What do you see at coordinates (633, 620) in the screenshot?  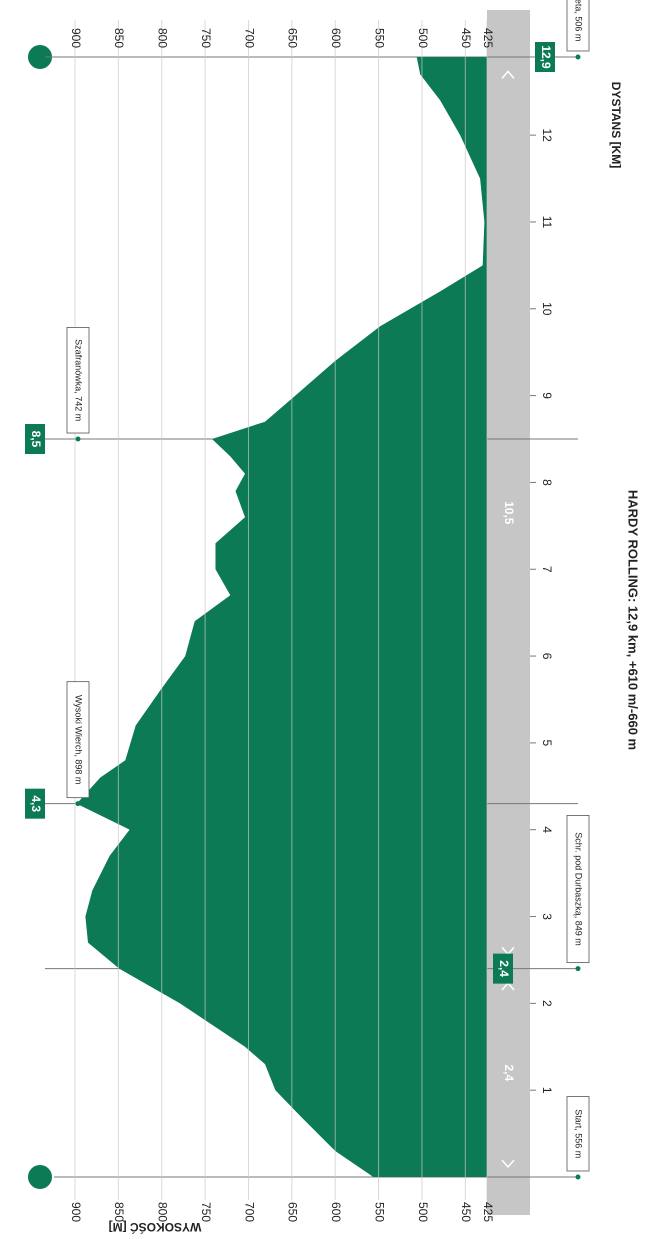 I see `chart-title: HARDY ROLLING: 12,9 km, +610 m/-660 m` at bounding box center [633, 620].